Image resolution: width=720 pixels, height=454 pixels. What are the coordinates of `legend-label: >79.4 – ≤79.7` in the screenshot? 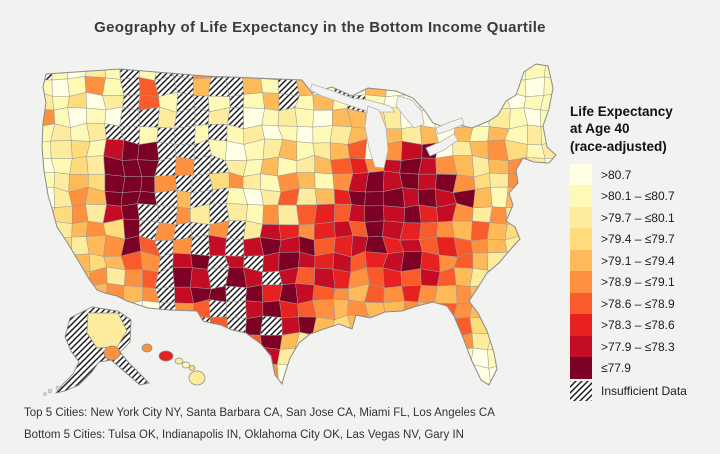 It's located at (638, 239).